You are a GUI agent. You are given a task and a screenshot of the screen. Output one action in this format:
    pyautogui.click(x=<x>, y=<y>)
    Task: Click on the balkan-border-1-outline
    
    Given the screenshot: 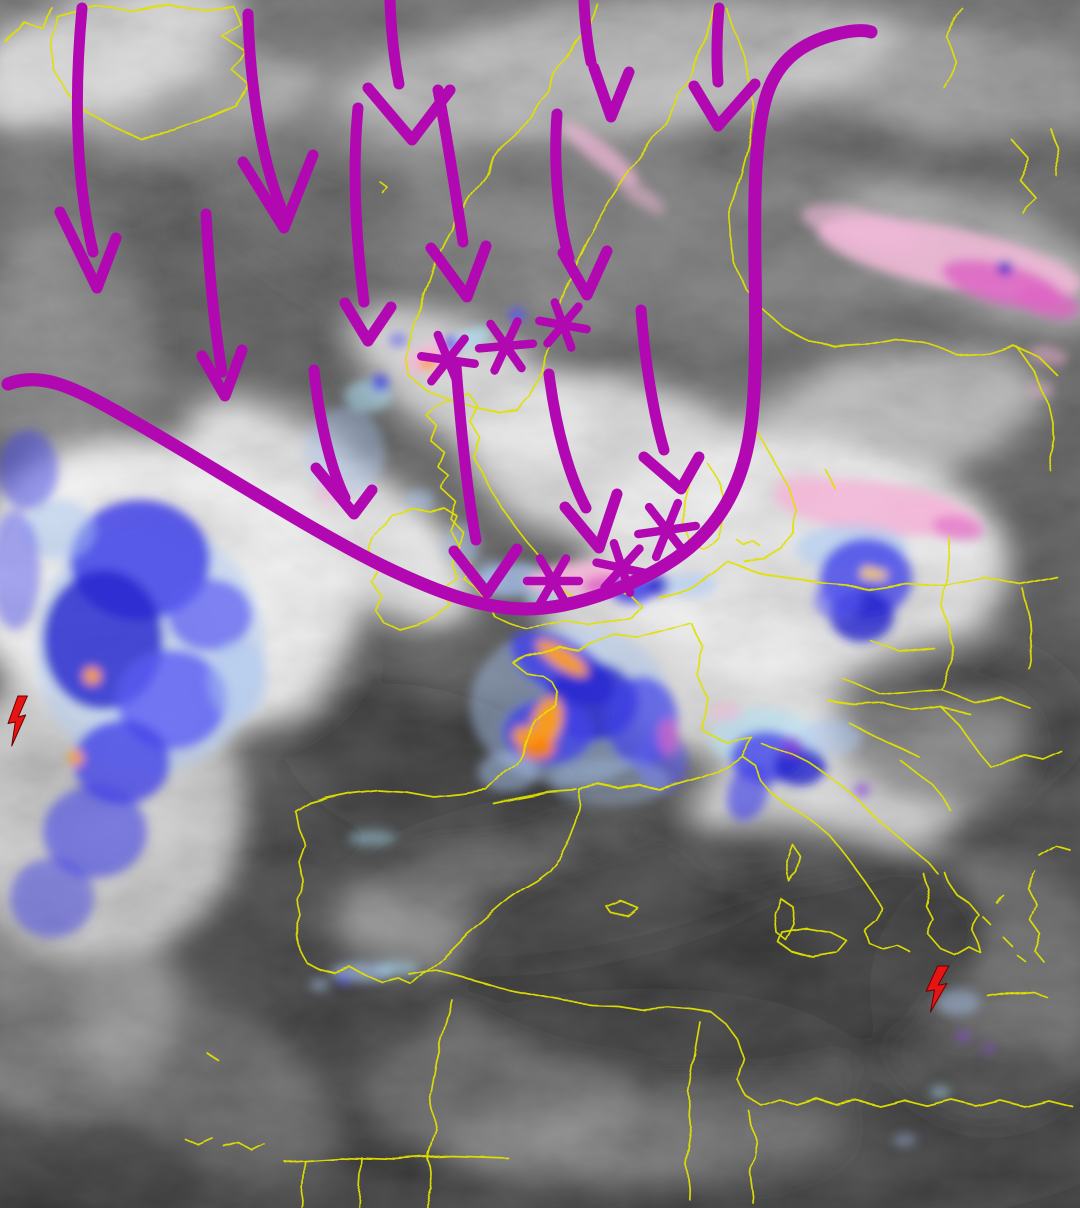 What is the action you would take?
    pyautogui.click(x=886, y=742)
    